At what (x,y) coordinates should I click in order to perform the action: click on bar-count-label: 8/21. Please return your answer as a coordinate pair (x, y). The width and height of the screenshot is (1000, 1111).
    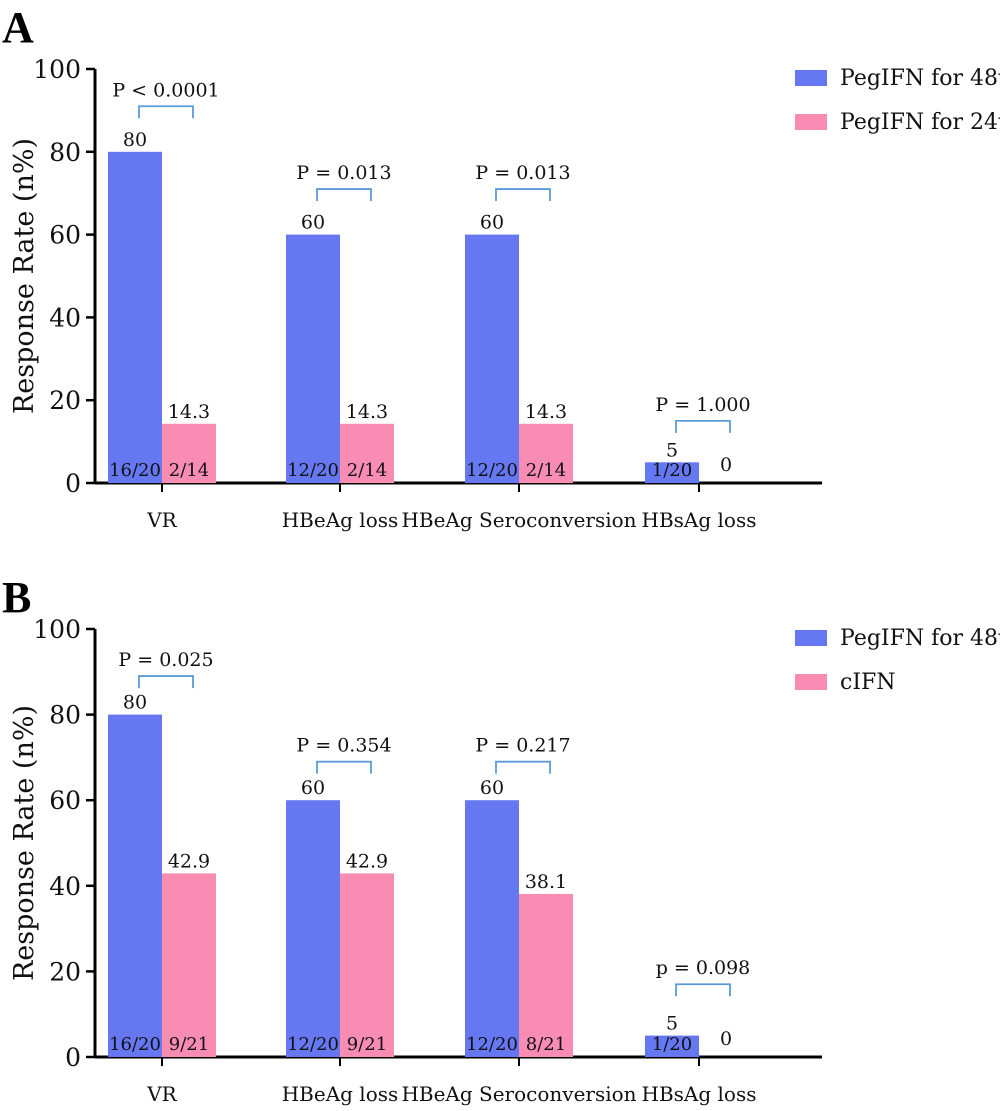
    Looking at the image, I should click on (546, 1044).